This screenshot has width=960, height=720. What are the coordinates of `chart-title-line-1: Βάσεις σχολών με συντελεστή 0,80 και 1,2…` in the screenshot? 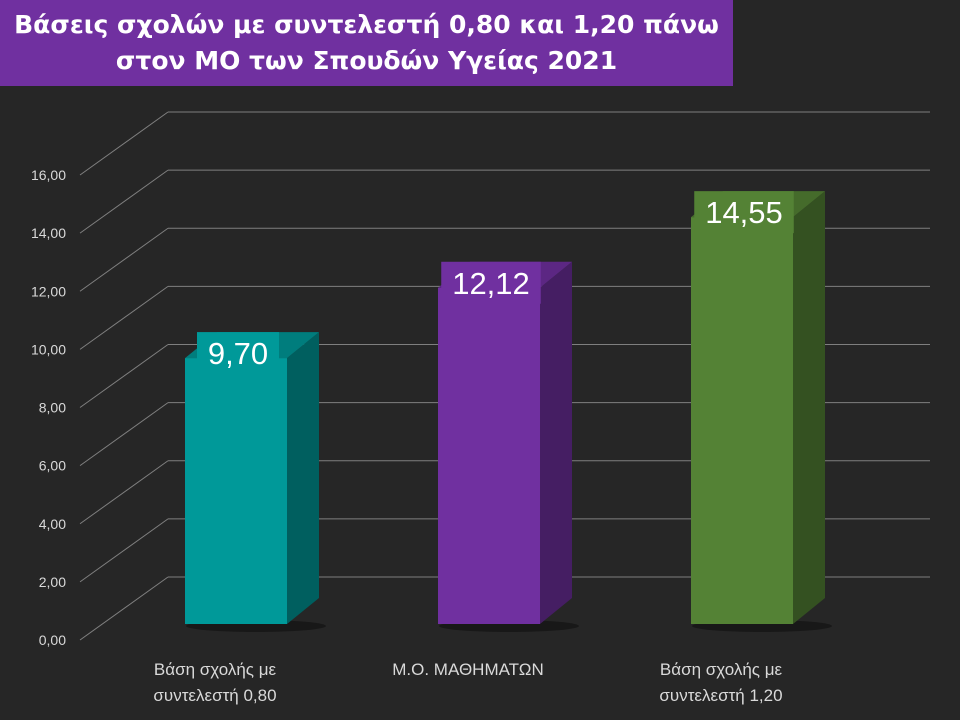 It's located at (366, 24).